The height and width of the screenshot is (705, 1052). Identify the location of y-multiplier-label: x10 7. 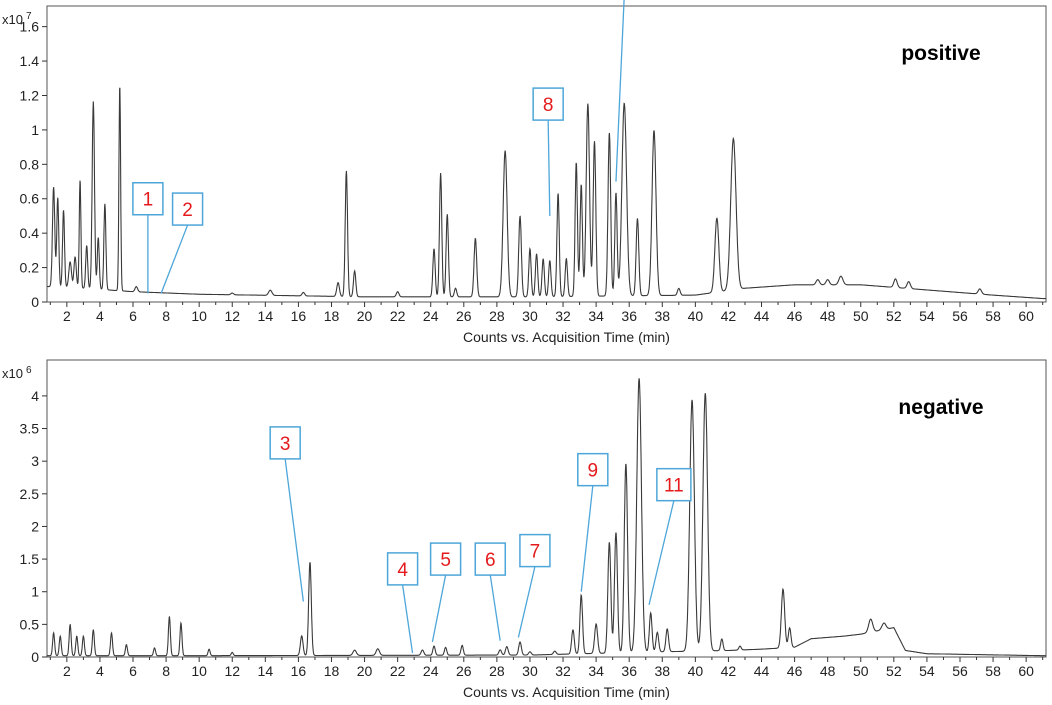
(17, 19).